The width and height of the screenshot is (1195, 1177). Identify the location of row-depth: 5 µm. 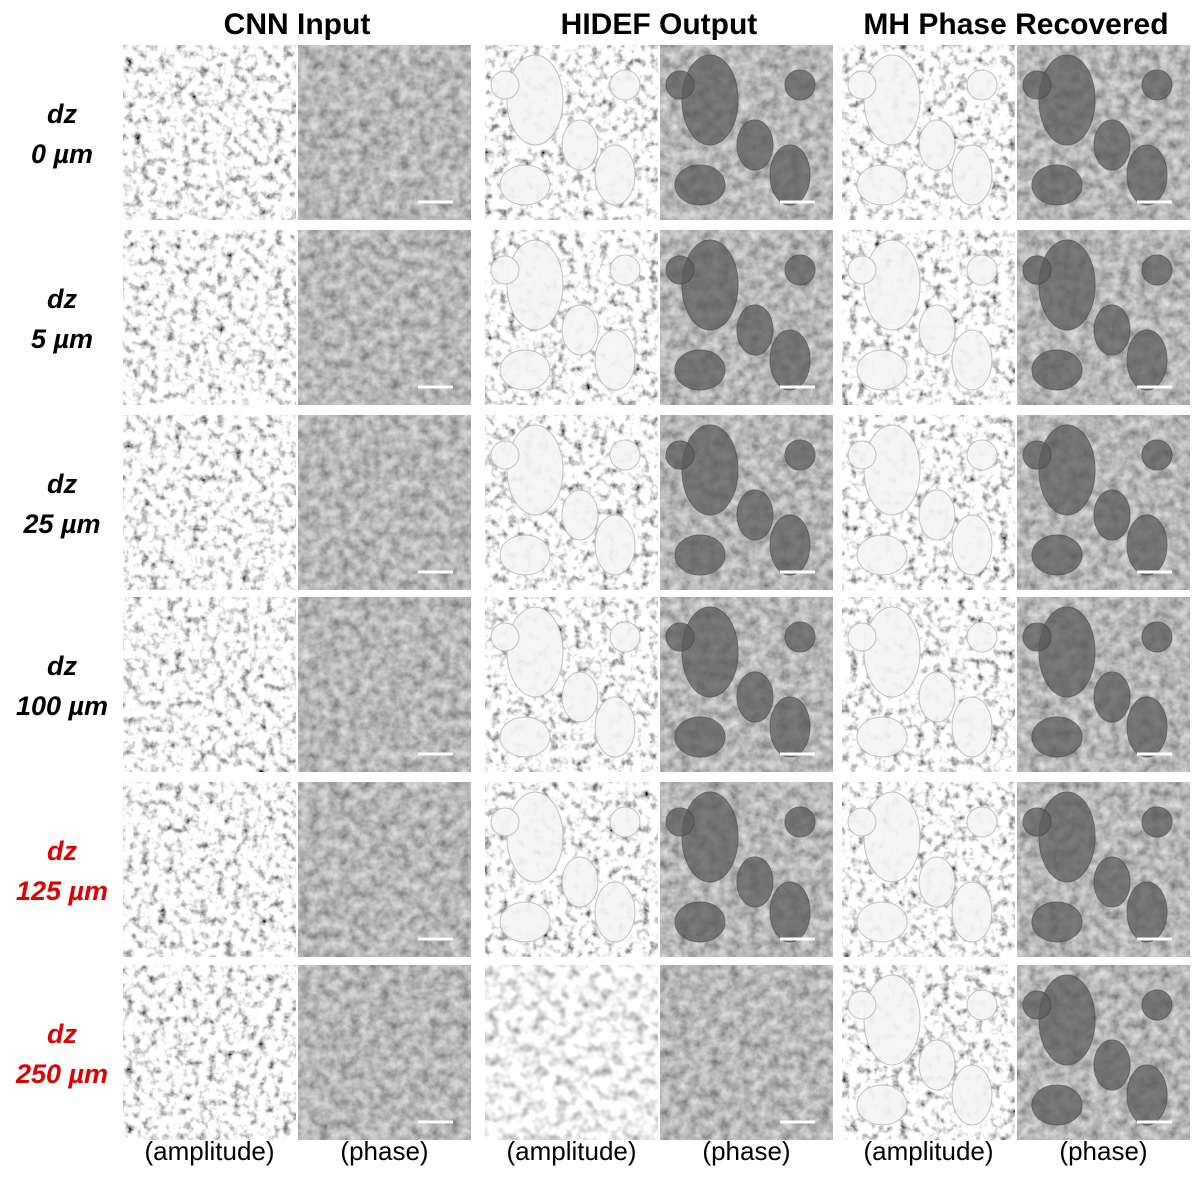
(62, 339).